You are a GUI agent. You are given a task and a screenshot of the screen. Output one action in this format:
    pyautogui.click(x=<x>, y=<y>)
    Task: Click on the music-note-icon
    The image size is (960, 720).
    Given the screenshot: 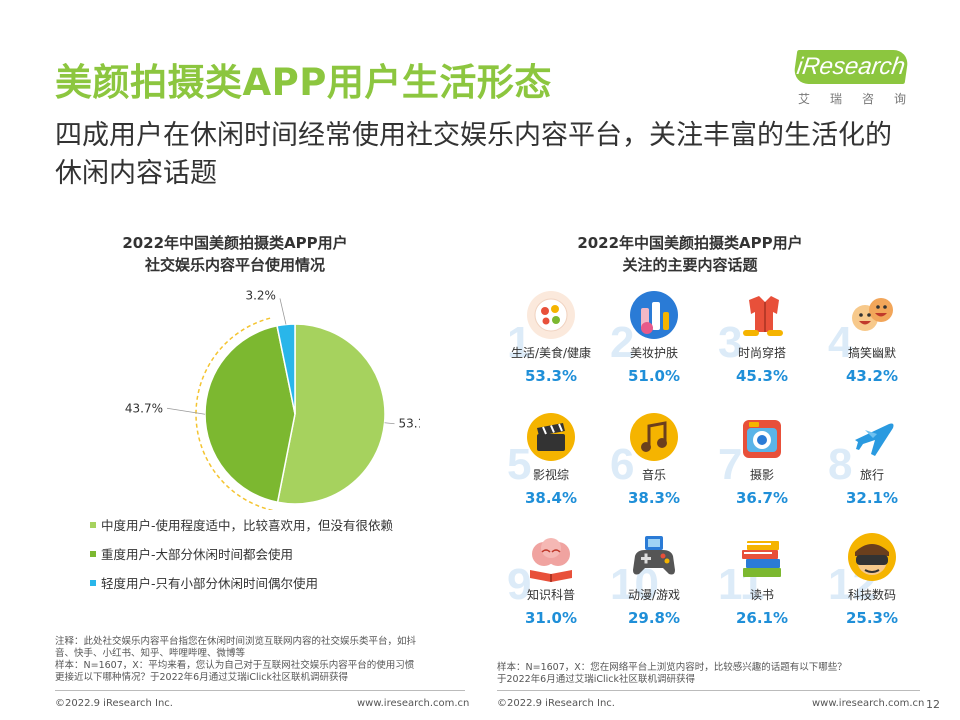 What is the action you would take?
    pyautogui.click(x=654, y=437)
    